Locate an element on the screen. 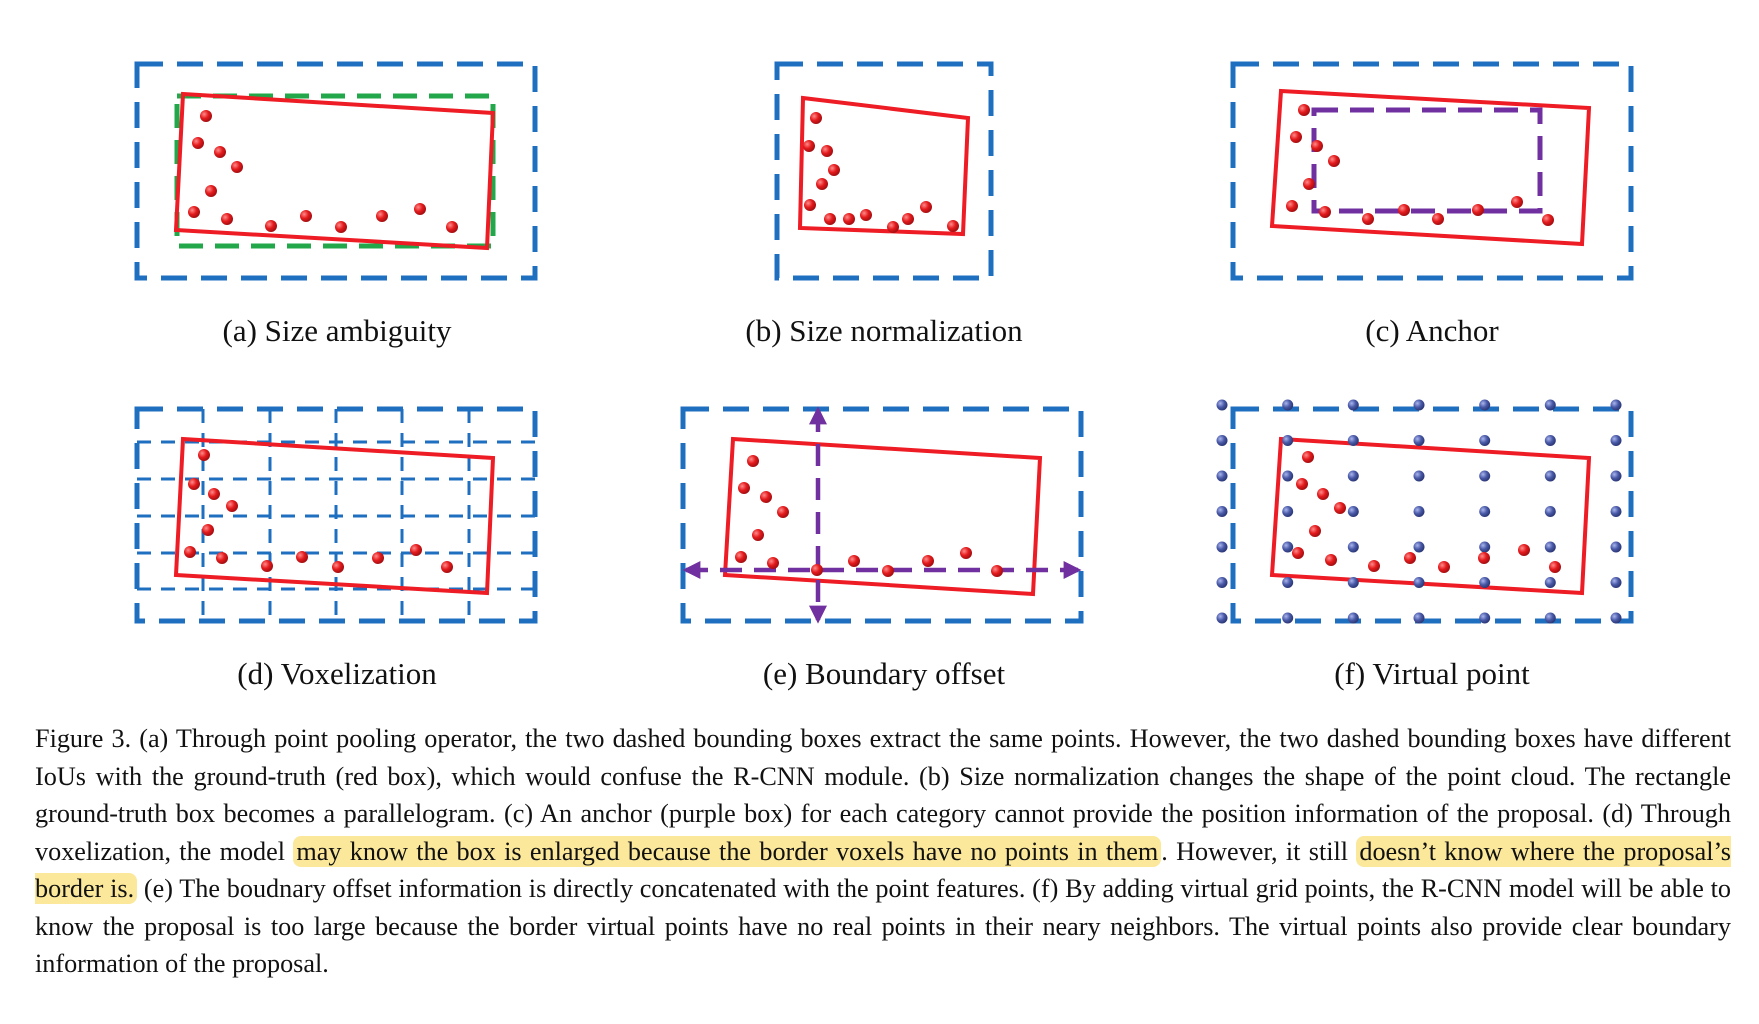 The height and width of the screenshot is (1024, 1759). voxel-grid is located at coordinates (336, 515).